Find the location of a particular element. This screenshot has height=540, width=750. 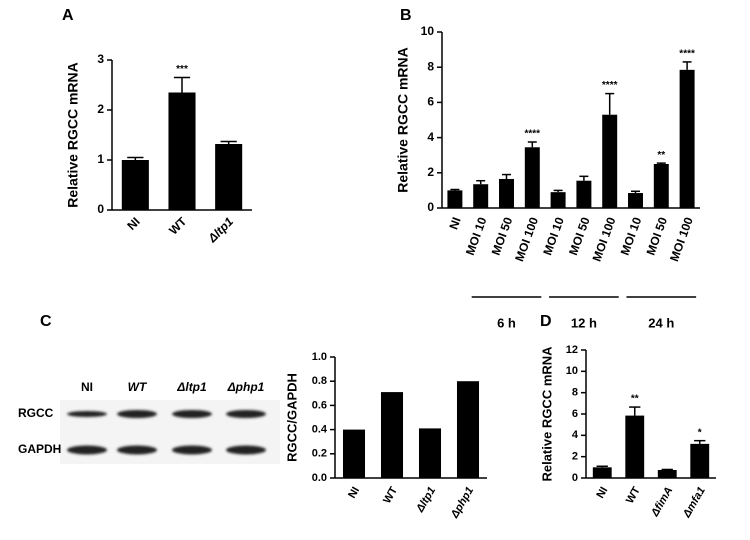

x-tick-label: Δmfa1 is located at coordinates (693, 503).